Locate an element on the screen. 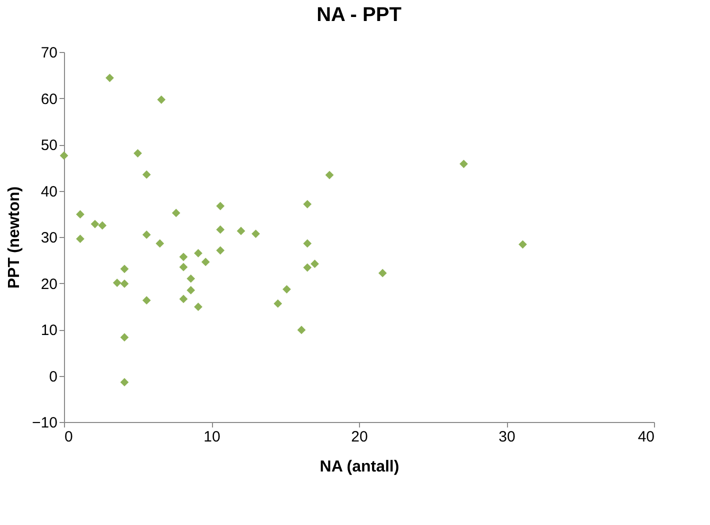  y-tick-label: 10 is located at coordinates (49, 330).